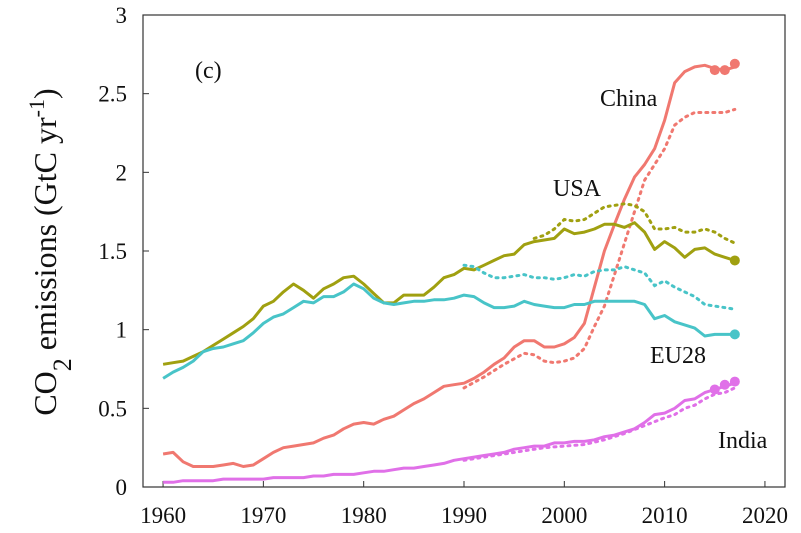  What do you see at coordinates (62, 364) in the screenshot?
I see `y-label-part: 2` at bounding box center [62, 364].